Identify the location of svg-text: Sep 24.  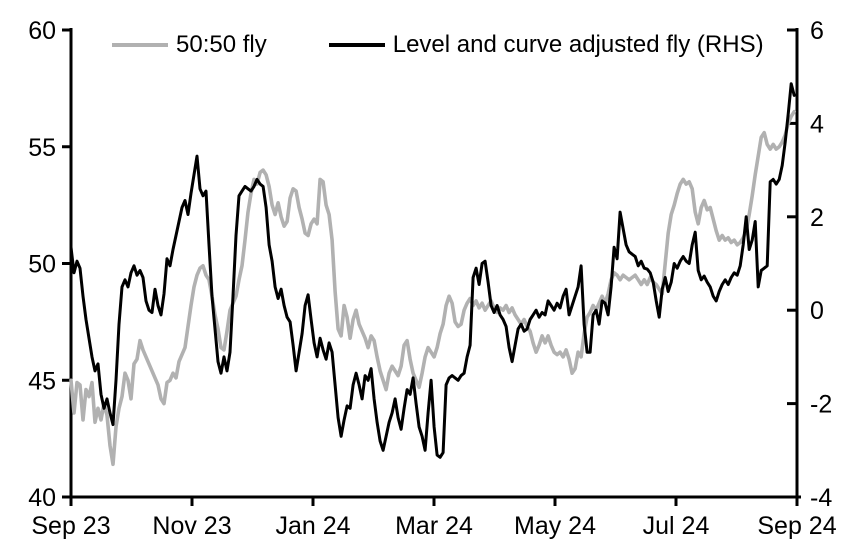
(796, 526).